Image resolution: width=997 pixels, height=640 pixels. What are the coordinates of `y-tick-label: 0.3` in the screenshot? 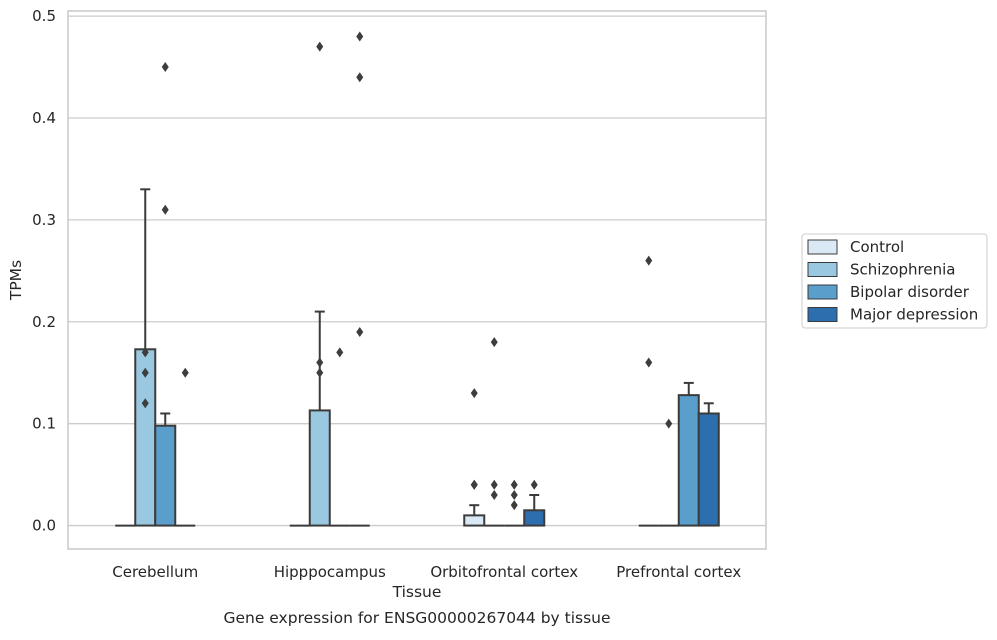 It's located at (44, 220).